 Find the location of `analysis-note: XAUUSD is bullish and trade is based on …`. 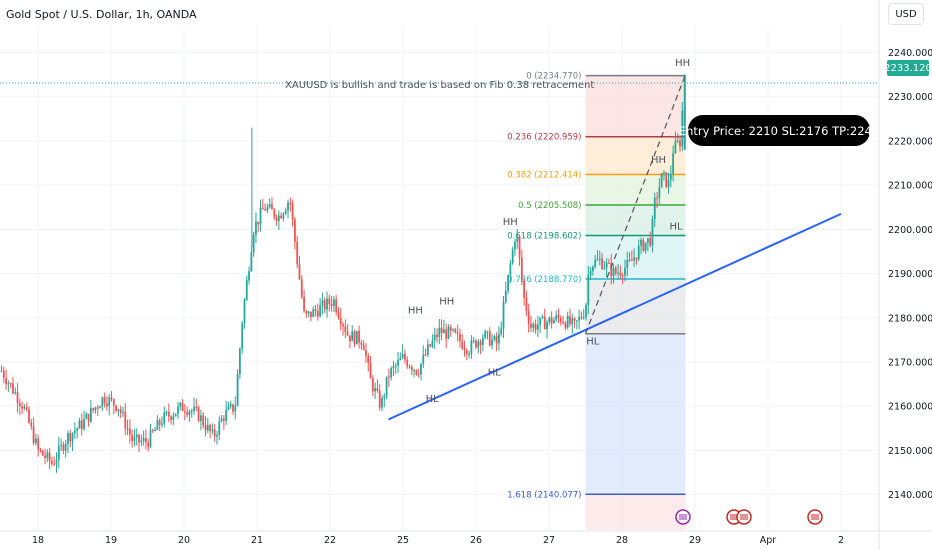

analysis-note: XAUUSD is bullish and trade is based on … is located at coordinates (440, 85).